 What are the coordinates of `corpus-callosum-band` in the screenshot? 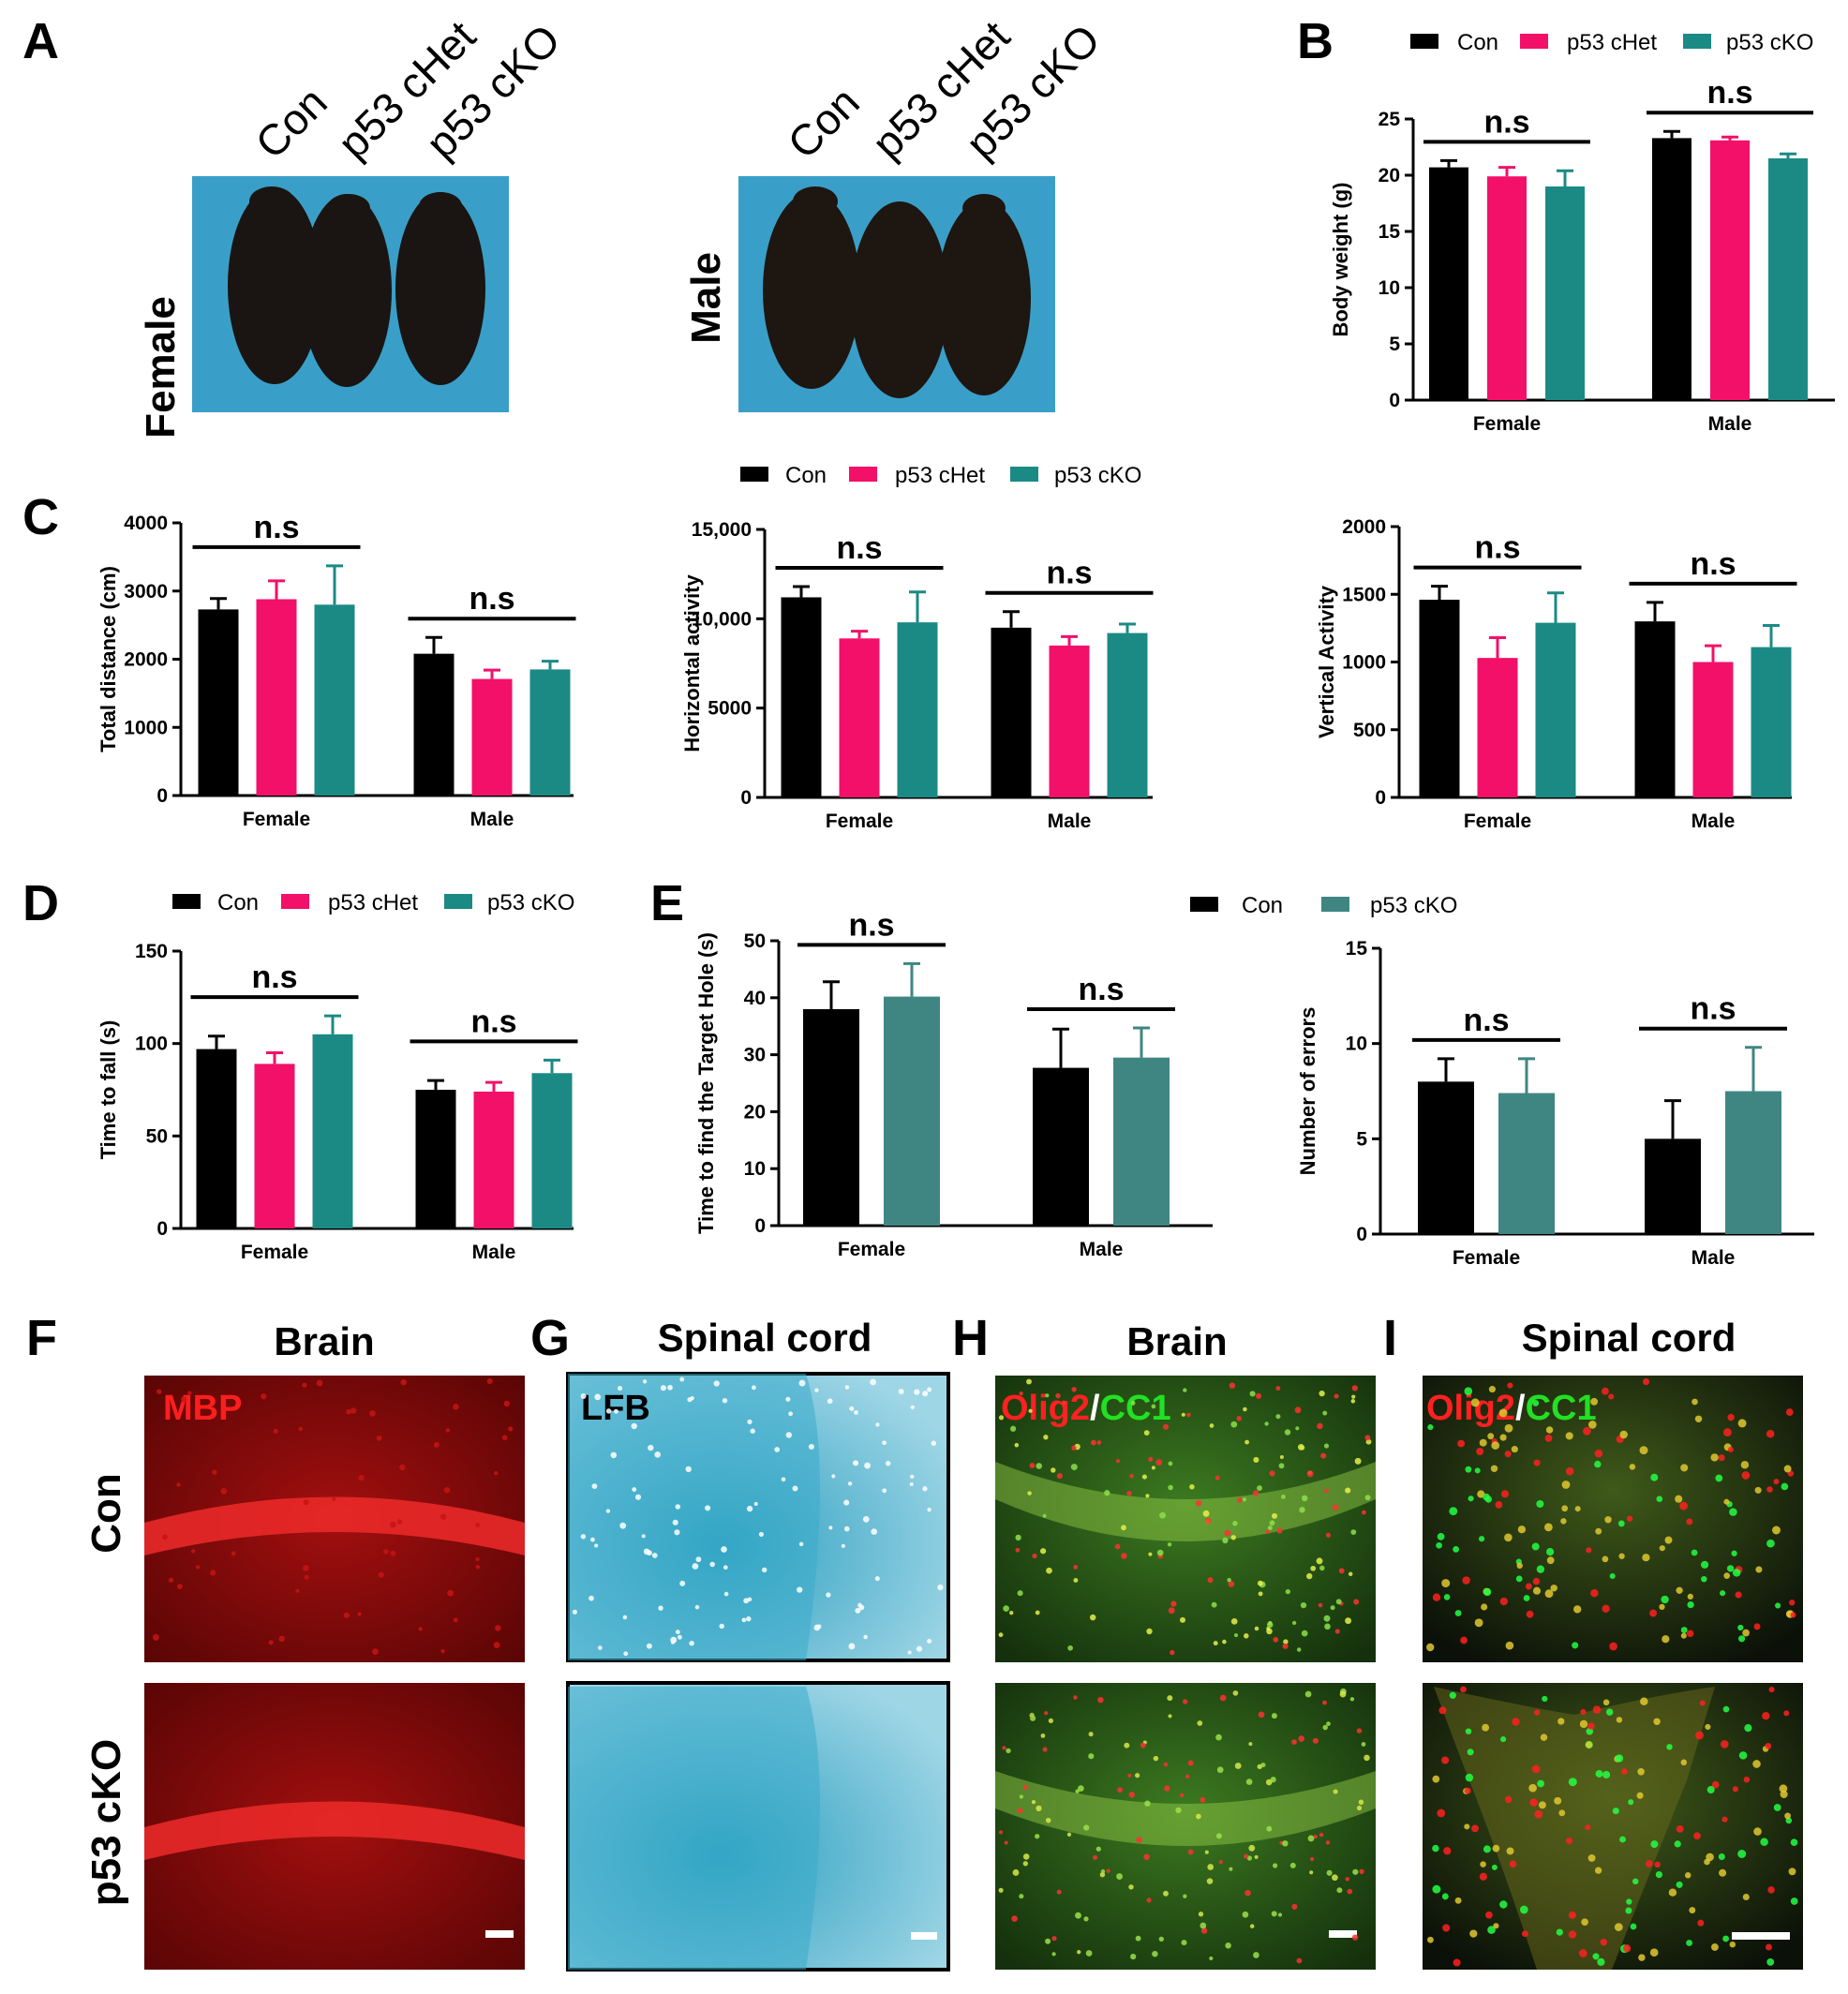 It's located at (334, 1830).